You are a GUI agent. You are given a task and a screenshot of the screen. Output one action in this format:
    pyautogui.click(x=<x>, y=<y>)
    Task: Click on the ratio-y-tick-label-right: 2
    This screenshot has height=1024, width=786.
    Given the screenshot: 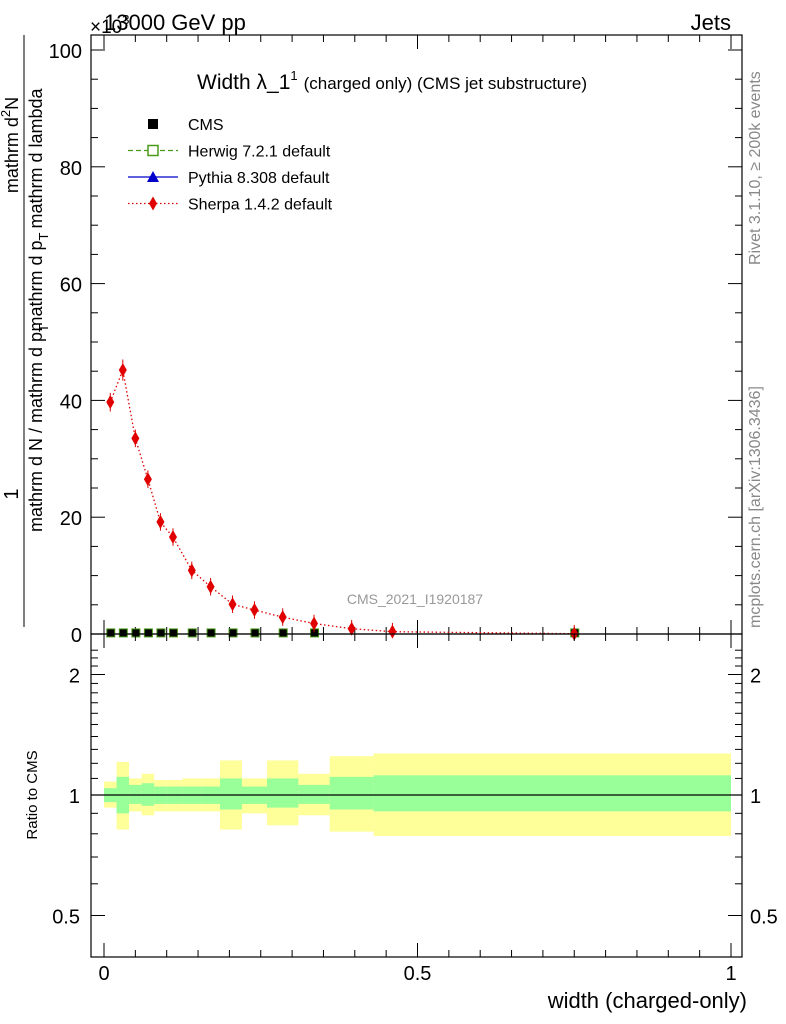 What is the action you would take?
    pyautogui.click(x=755, y=677)
    